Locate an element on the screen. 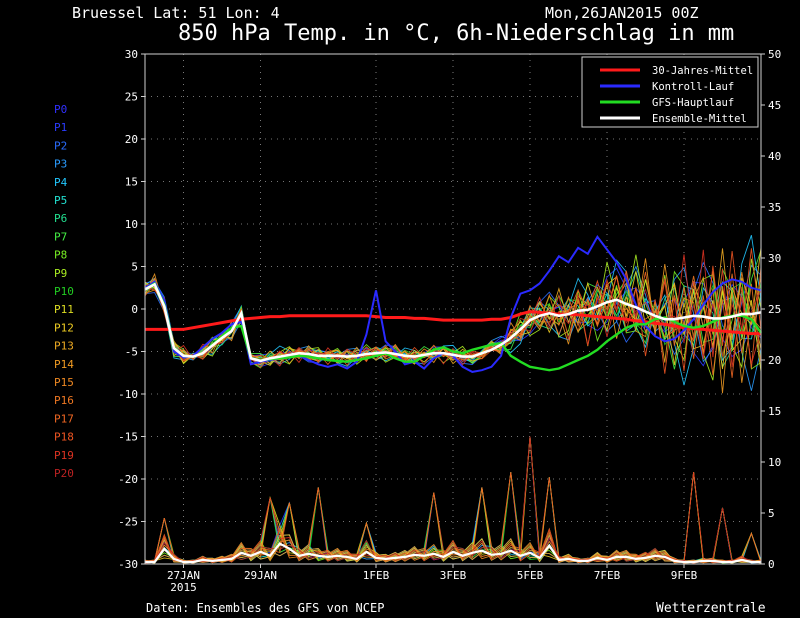 The height and width of the screenshot is (618, 800). member-precip-P15 is located at coordinates (453, 518).